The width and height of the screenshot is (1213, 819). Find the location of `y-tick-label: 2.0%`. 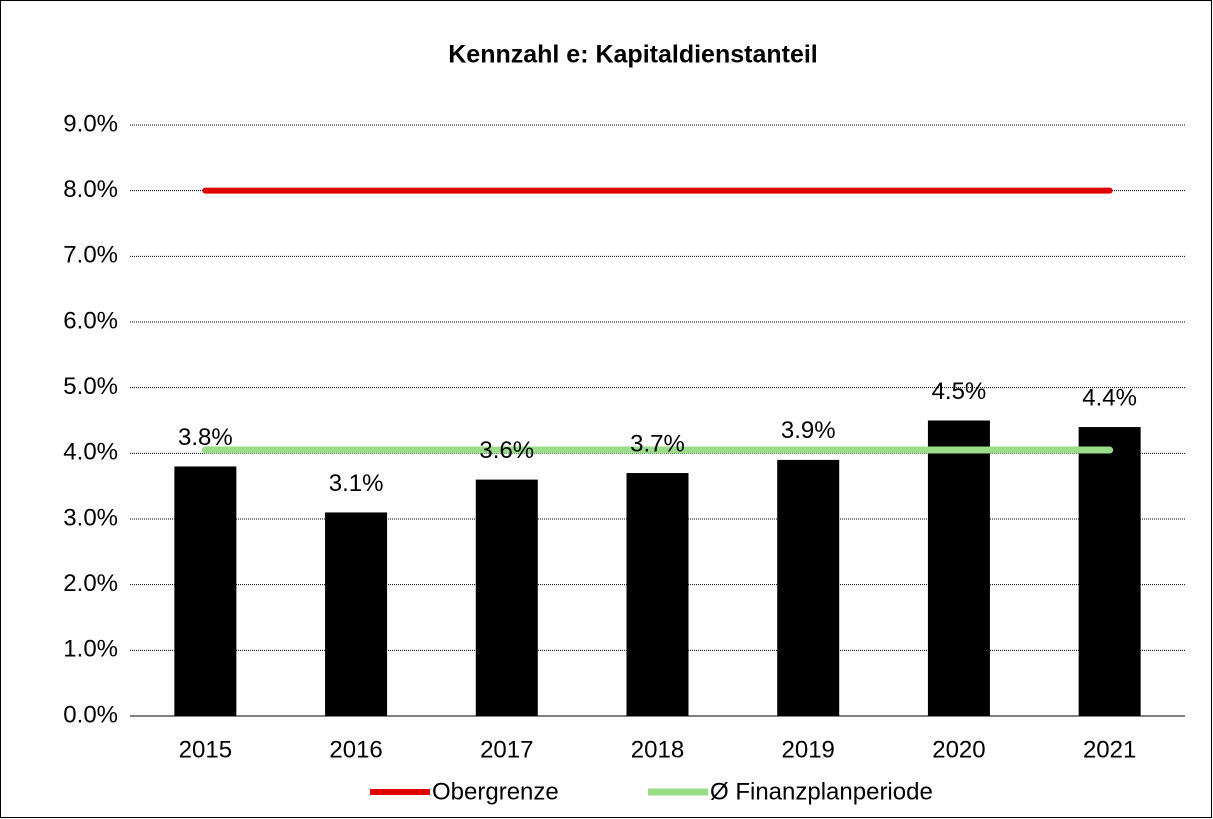

y-tick-label: 2.0% is located at coordinates (90, 583).